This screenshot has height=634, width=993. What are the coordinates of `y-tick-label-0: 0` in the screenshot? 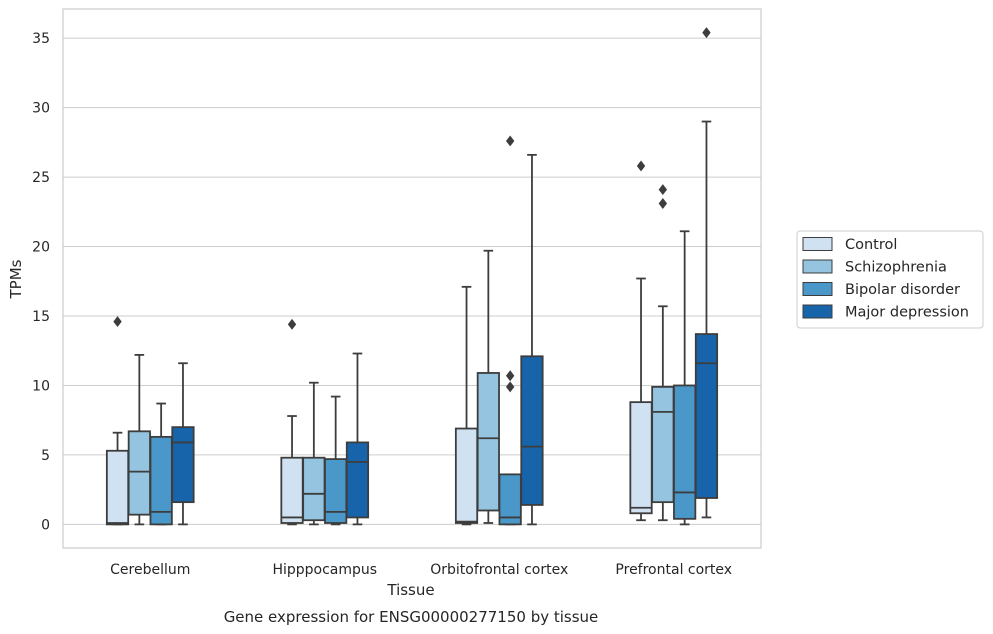 It's located at (45, 525).